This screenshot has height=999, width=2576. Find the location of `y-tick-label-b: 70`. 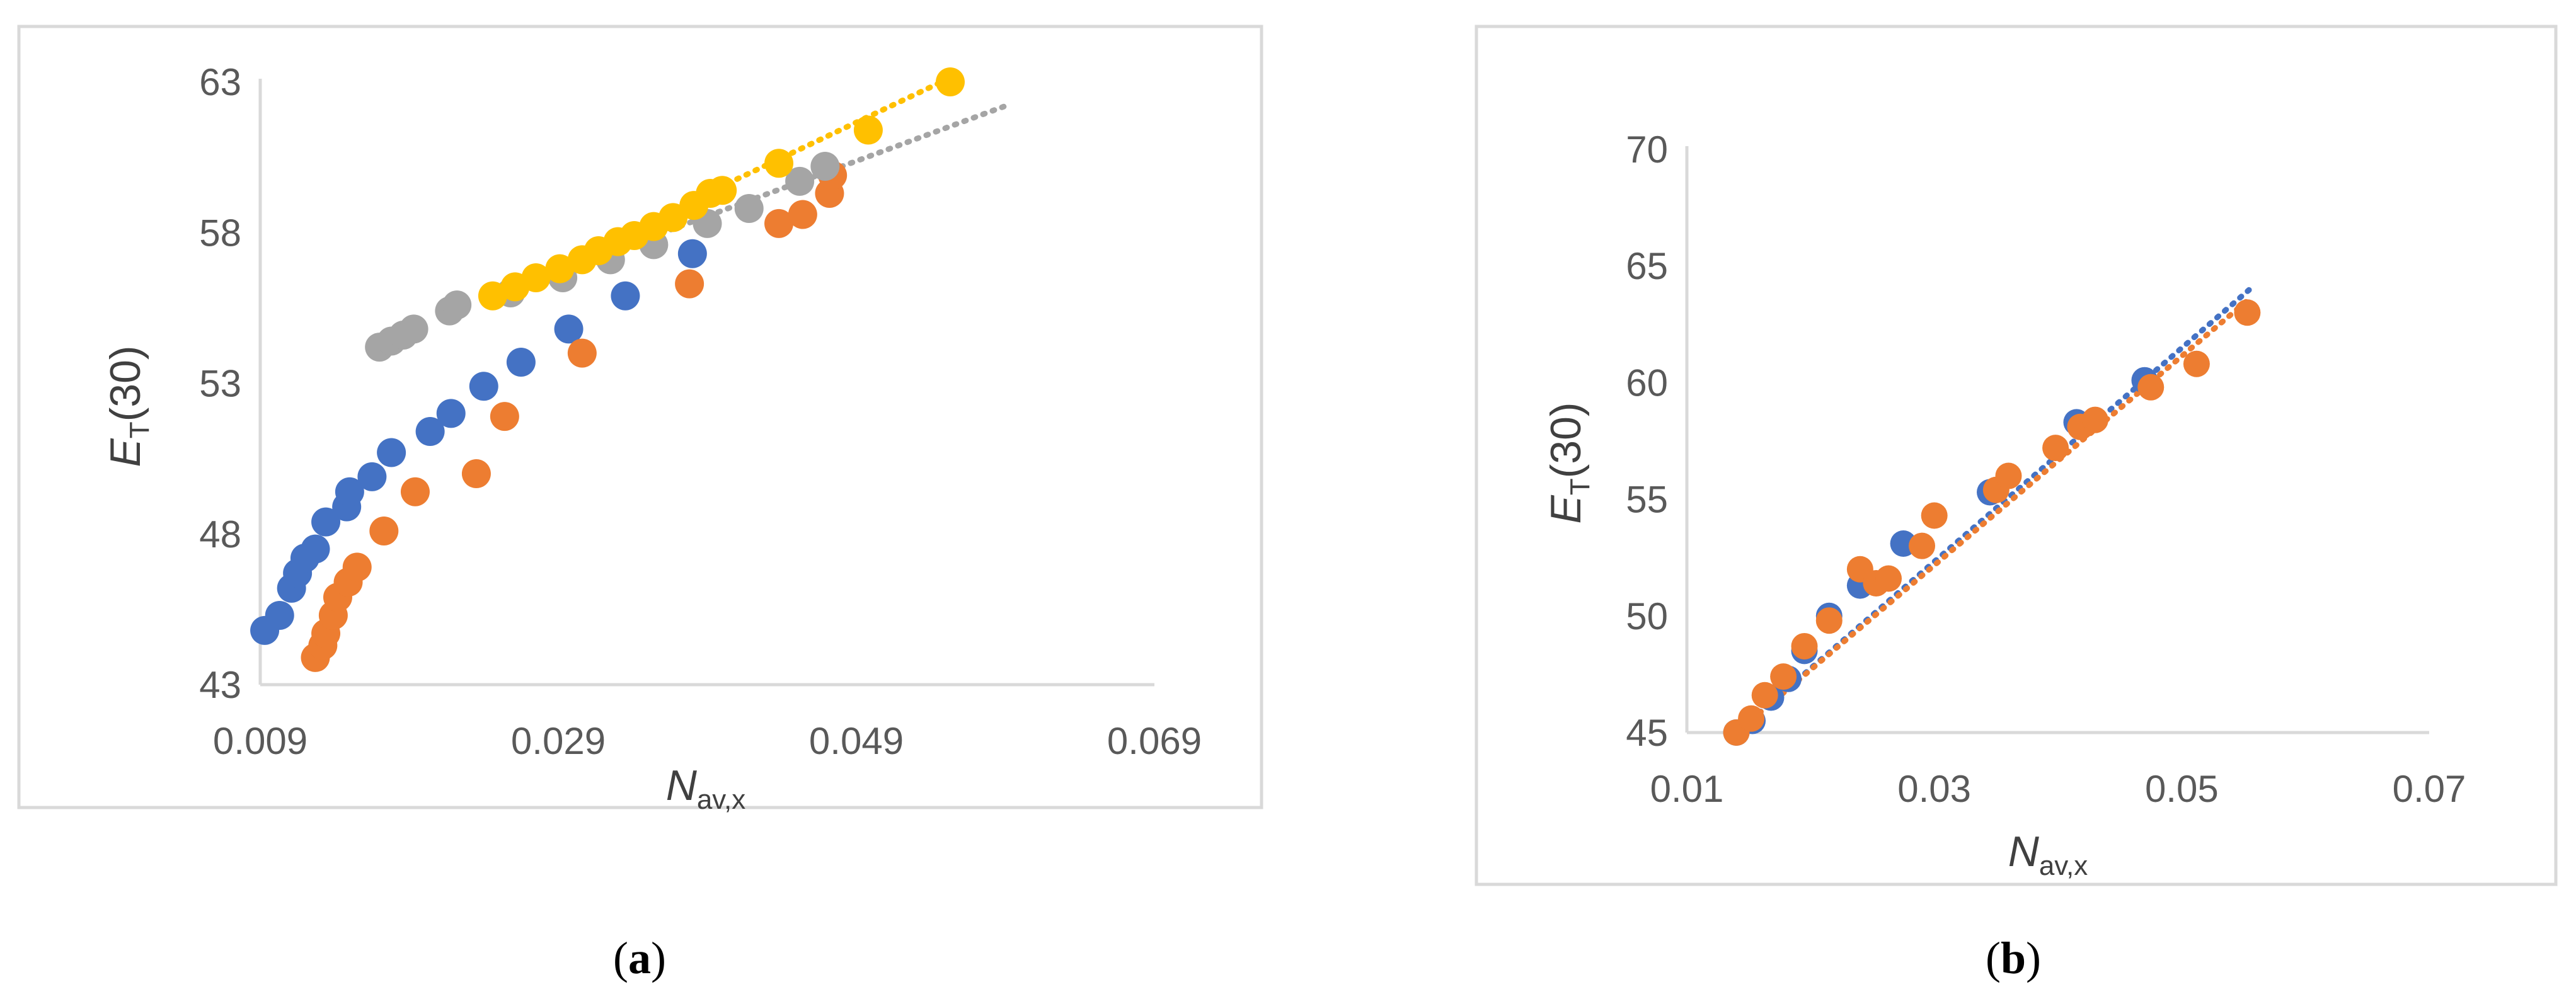

y-tick-label-b: 70 is located at coordinates (1647, 149).